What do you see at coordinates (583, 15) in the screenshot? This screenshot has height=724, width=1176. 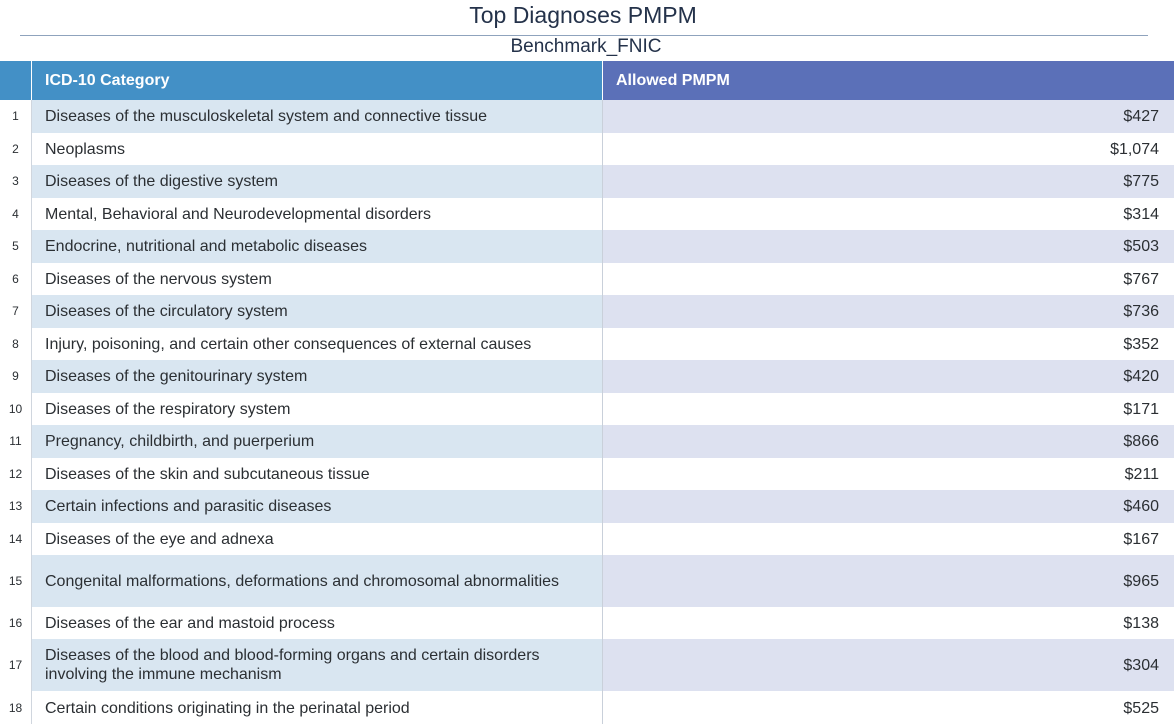 I see `report-title: Top Diagnoses PMPM` at bounding box center [583, 15].